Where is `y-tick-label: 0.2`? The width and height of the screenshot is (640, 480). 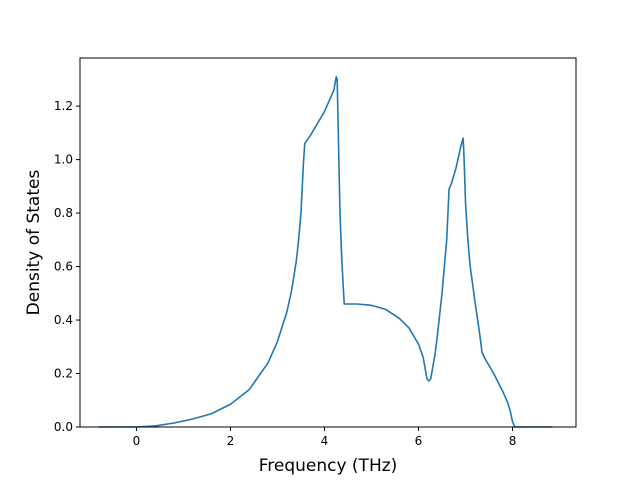 y-tick-label: 0.2 is located at coordinates (63, 374).